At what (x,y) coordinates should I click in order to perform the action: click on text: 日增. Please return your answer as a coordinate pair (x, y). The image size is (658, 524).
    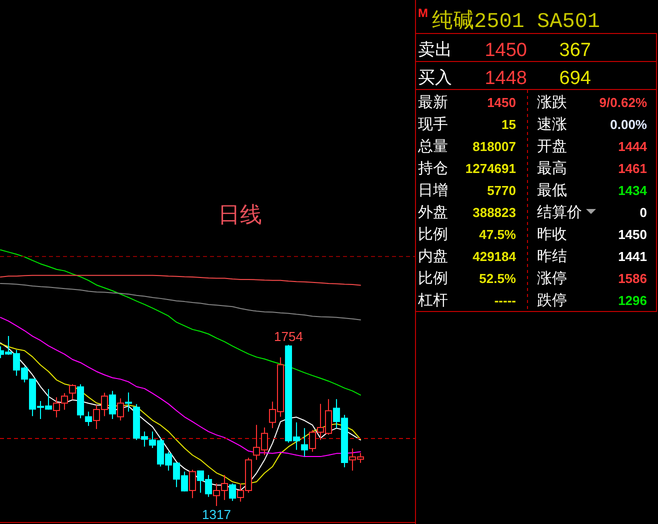
    Looking at the image, I should click on (433, 190).